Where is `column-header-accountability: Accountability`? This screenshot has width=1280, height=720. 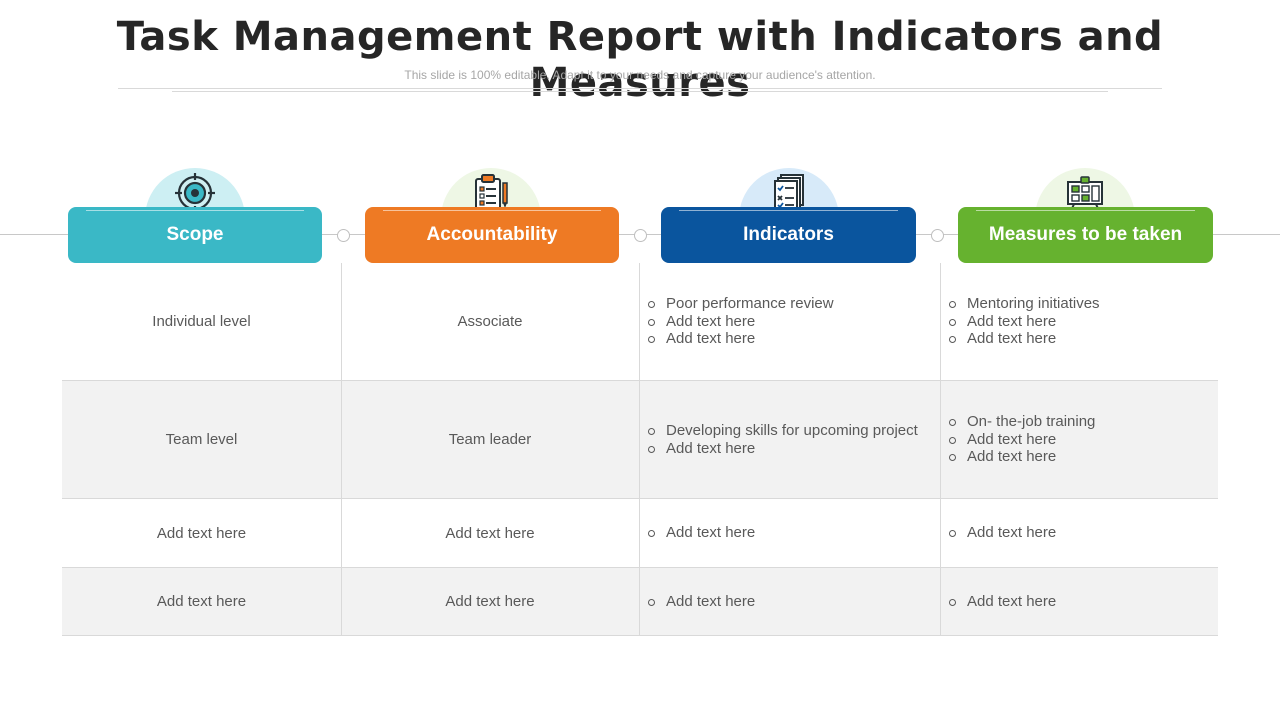
column-header-accountability: Accountability is located at coordinates (492, 235).